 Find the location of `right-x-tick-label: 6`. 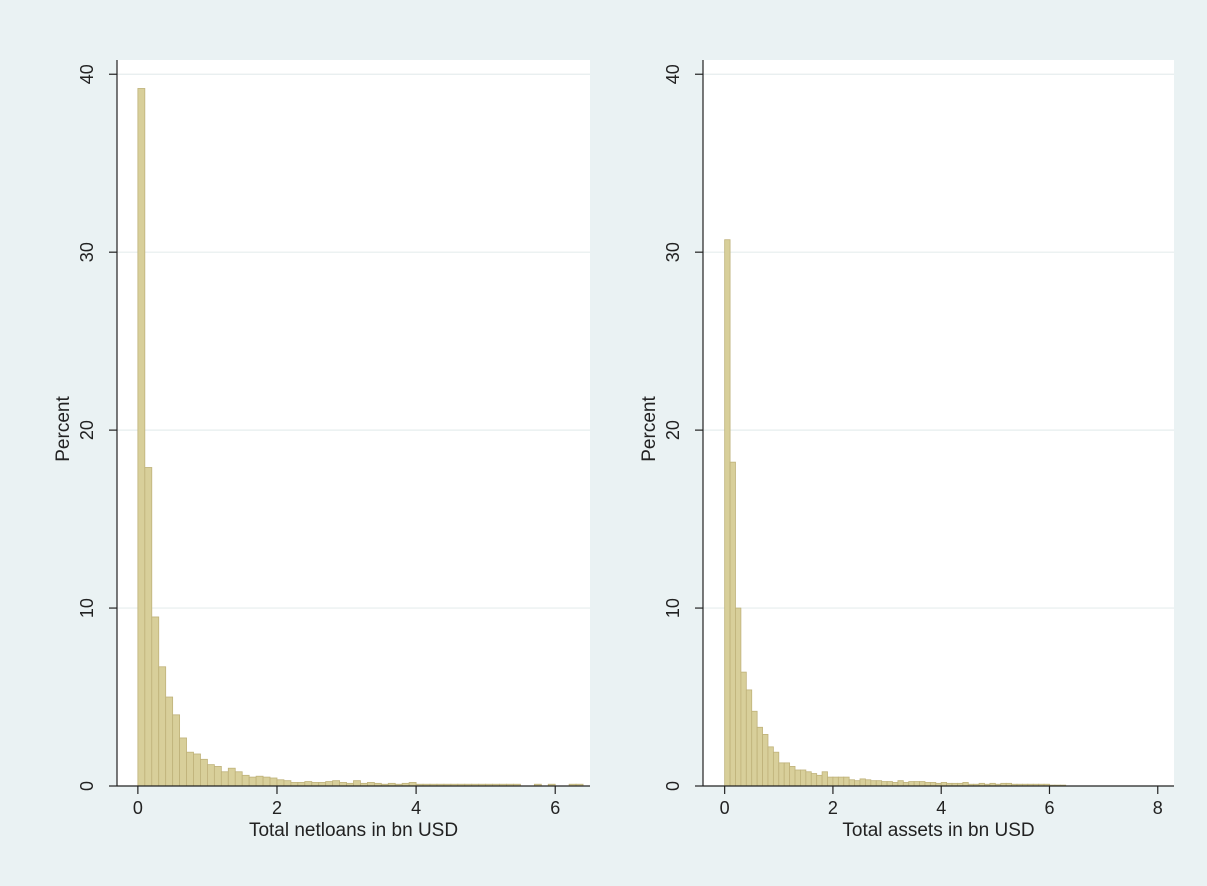

right-x-tick-label: 6 is located at coordinates (1049, 808).